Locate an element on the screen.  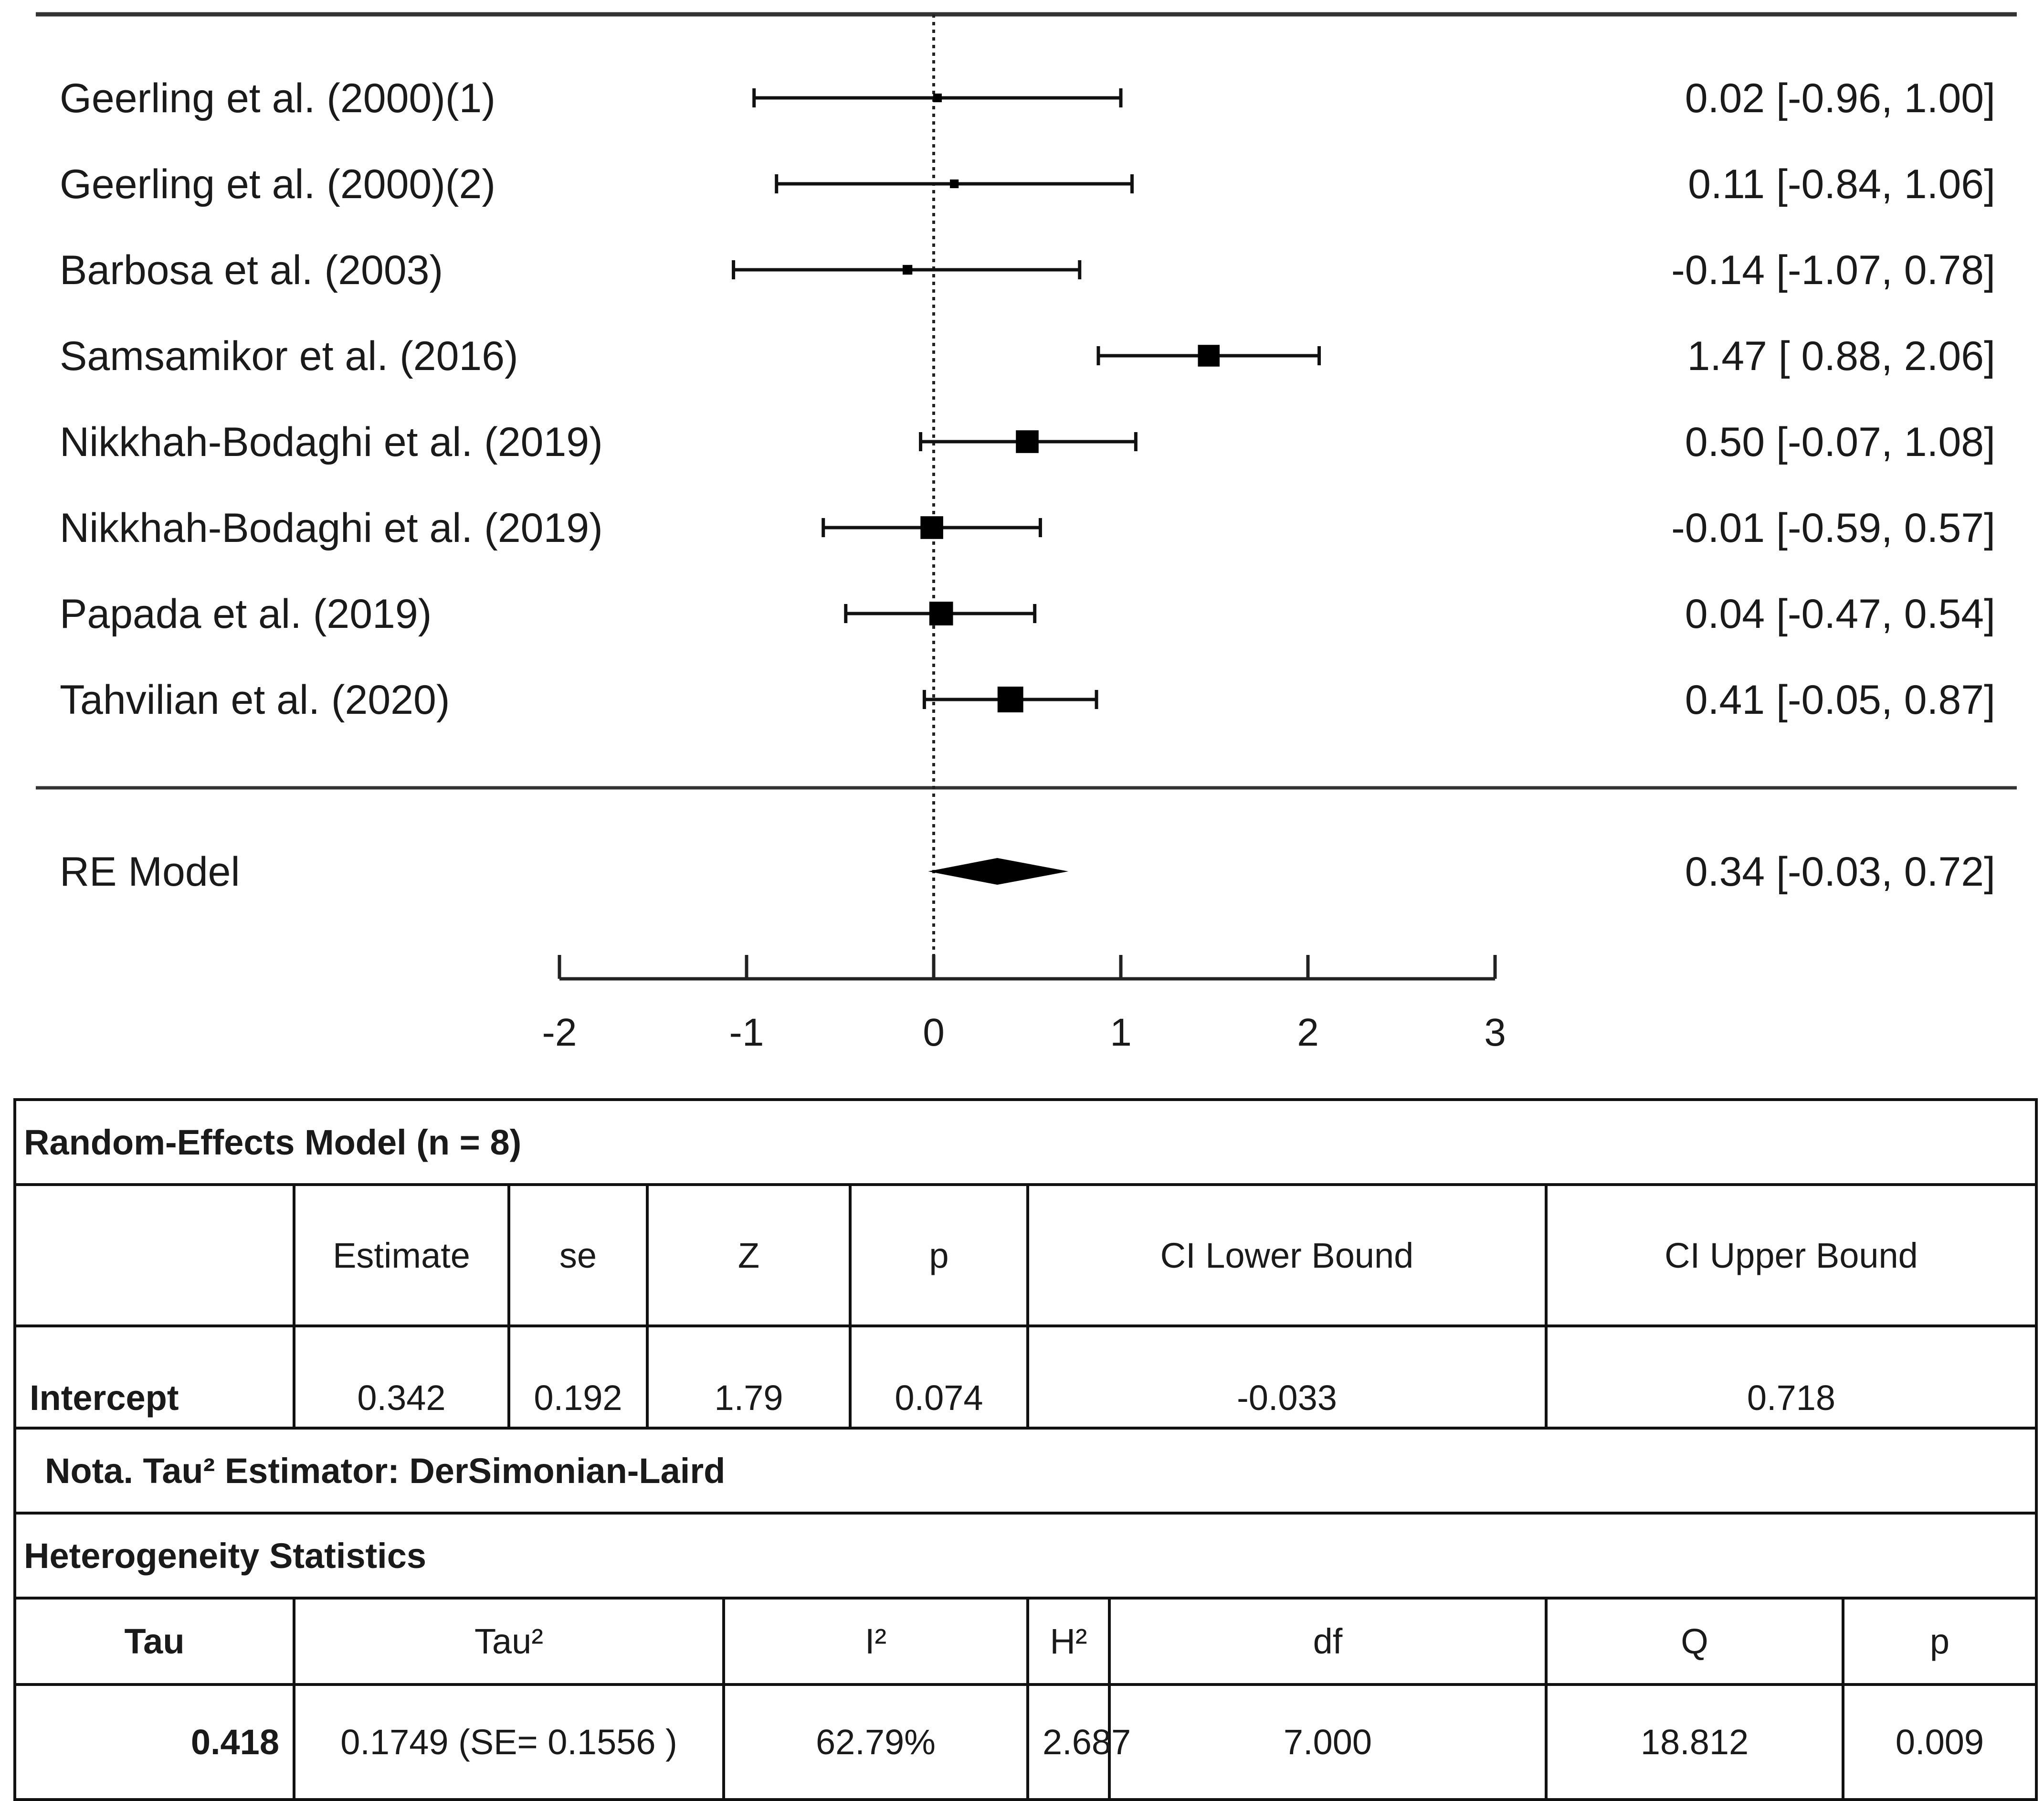
intercept-se: 0.192 is located at coordinates (578, 1377).